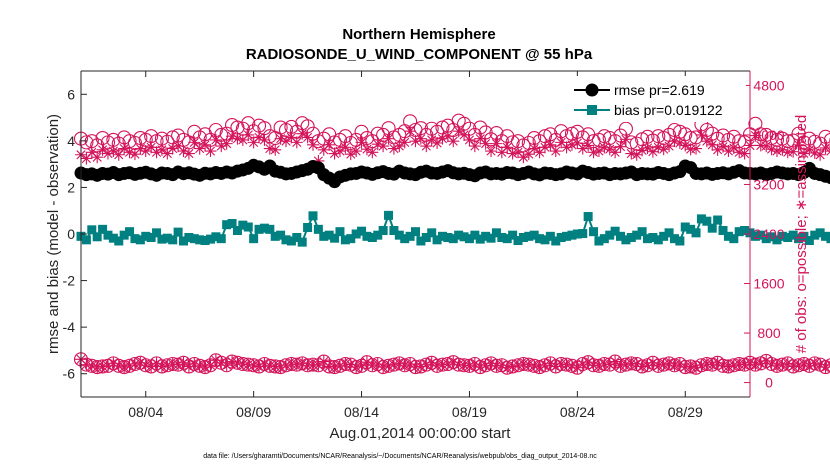 The width and height of the screenshot is (830, 470). I want to click on y-tick-label: -6, so click(69, 374).